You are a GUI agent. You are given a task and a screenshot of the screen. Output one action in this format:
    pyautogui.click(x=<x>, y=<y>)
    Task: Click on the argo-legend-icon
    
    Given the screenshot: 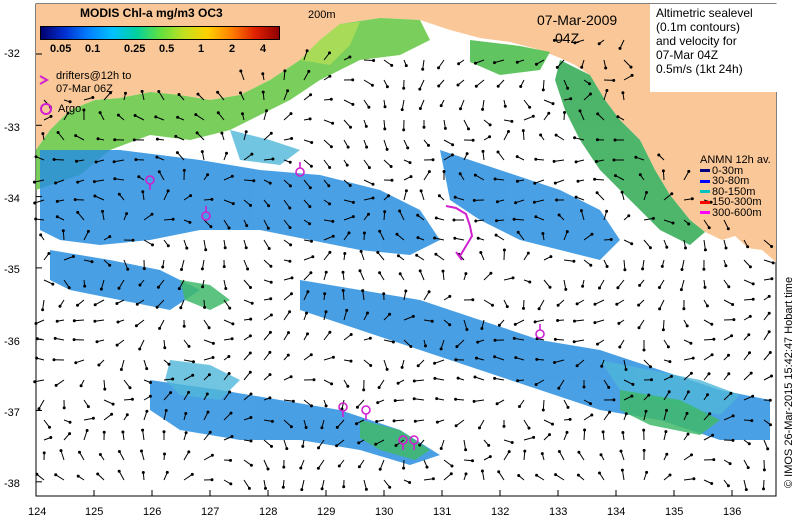 What is the action you would take?
    pyautogui.click(x=46, y=109)
    